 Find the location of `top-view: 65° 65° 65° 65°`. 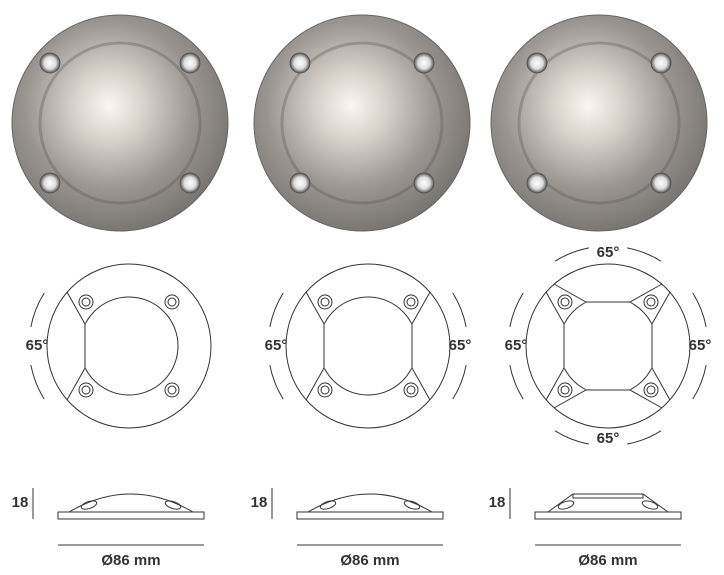

top-view: 65° 65° 65° 65° is located at coordinates (608, 345).